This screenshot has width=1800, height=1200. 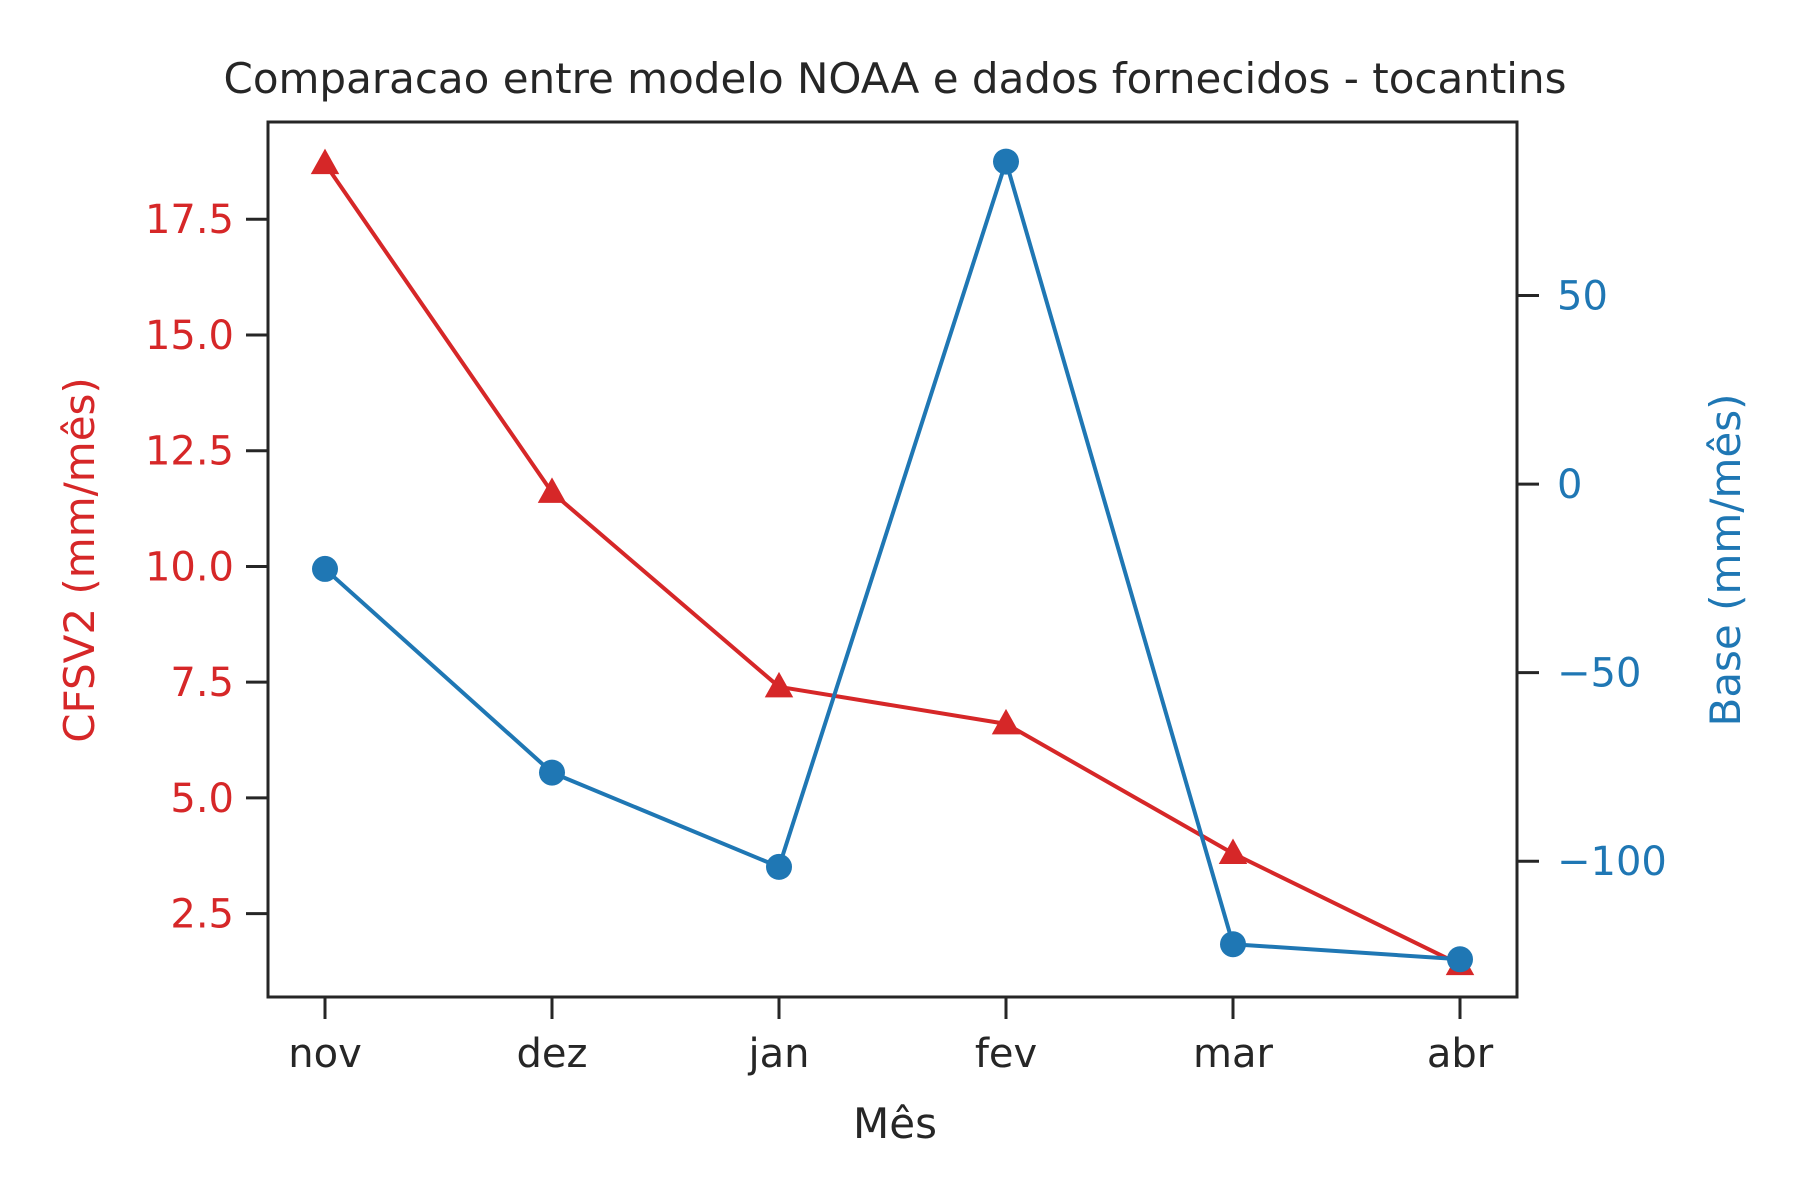 I want to click on left-y-tick-label: 5.0, so click(x=202, y=799).